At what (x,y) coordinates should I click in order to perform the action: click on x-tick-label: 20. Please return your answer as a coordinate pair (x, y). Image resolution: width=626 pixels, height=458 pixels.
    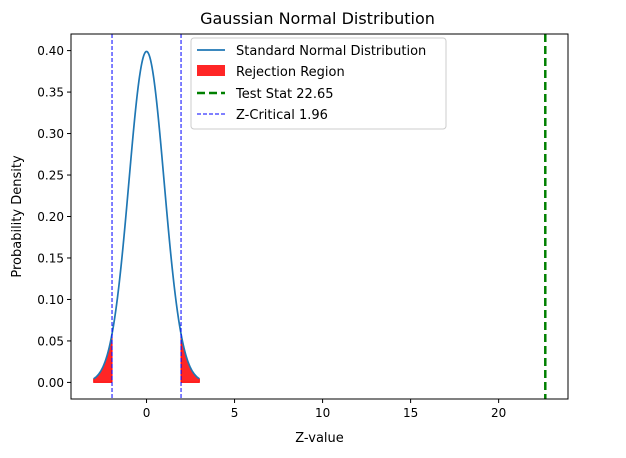
    Looking at the image, I should click on (498, 413).